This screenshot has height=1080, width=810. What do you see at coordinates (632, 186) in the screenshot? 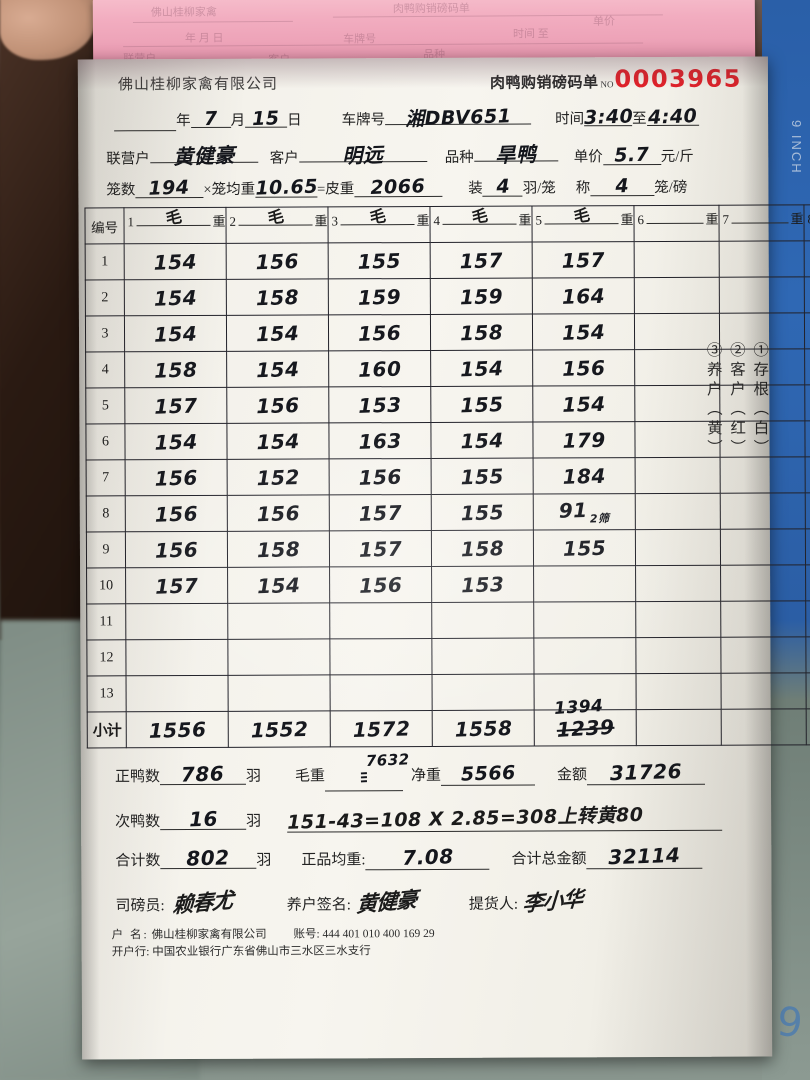
I see `field-weigh: 称 4 笼/磅` at bounding box center [632, 186].